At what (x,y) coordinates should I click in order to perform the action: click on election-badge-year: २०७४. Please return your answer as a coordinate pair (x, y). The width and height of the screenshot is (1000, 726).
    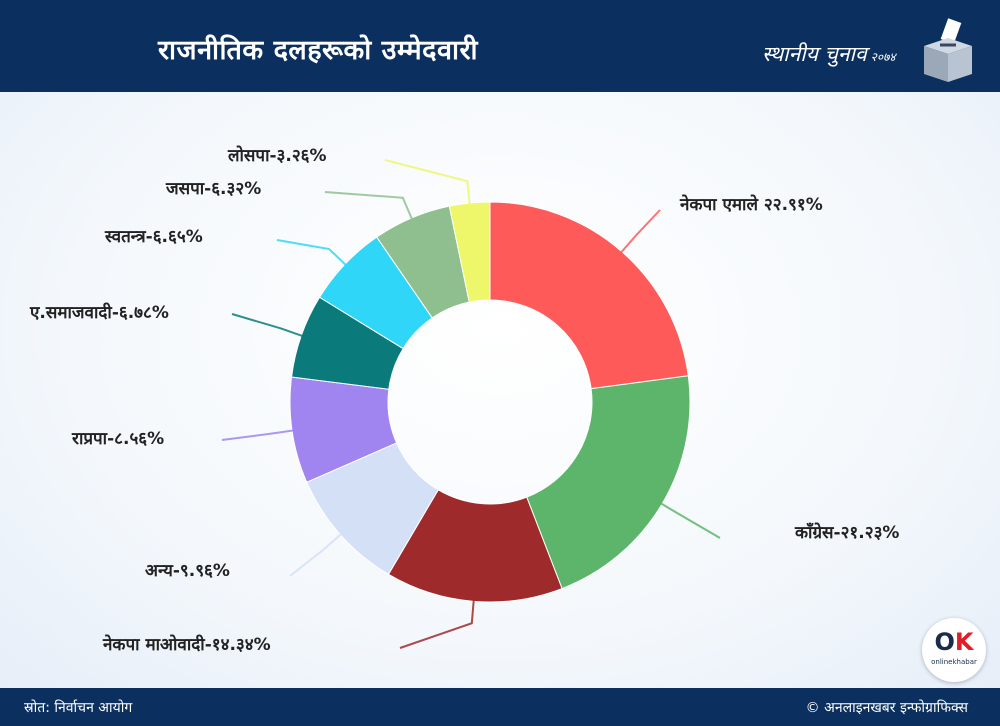
    Looking at the image, I should click on (883, 57).